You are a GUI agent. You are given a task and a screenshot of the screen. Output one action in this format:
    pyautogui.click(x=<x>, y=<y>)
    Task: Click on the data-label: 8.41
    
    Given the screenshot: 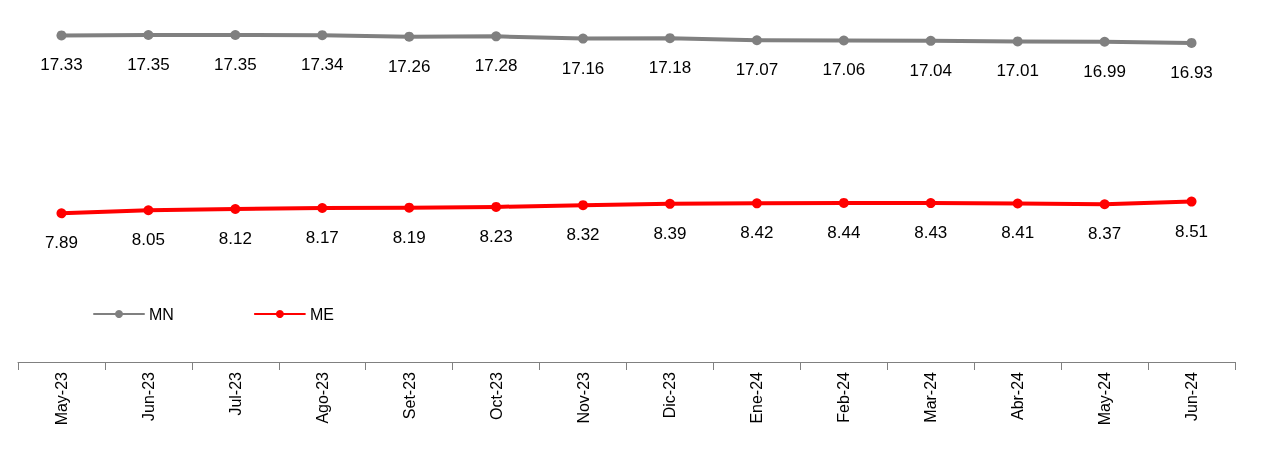 What is the action you would take?
    pyautogui.click(x=1018, y=233)
    